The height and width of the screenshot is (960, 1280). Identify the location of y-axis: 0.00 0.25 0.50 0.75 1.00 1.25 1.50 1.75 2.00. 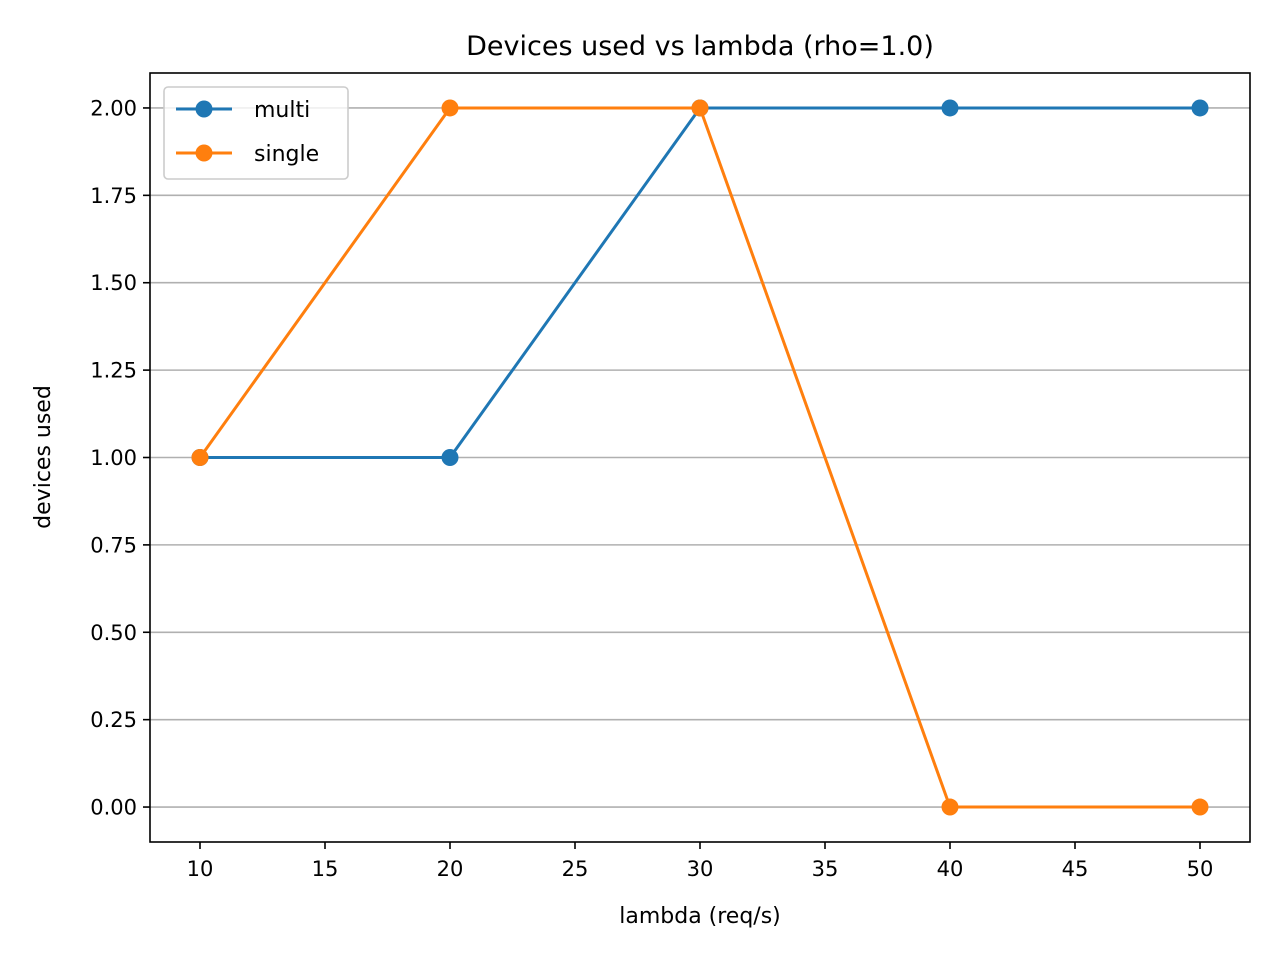
(120, 458).